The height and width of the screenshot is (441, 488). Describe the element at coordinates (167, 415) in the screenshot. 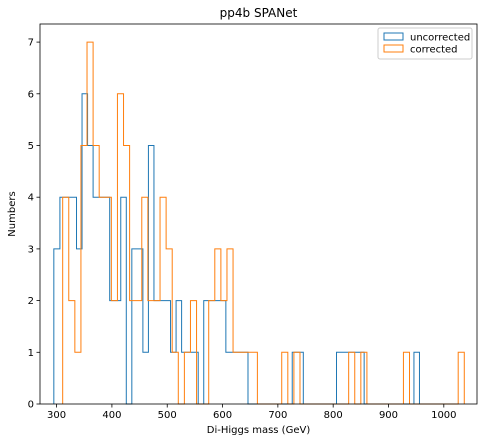

I see `x-tick-label: 500` at that location.